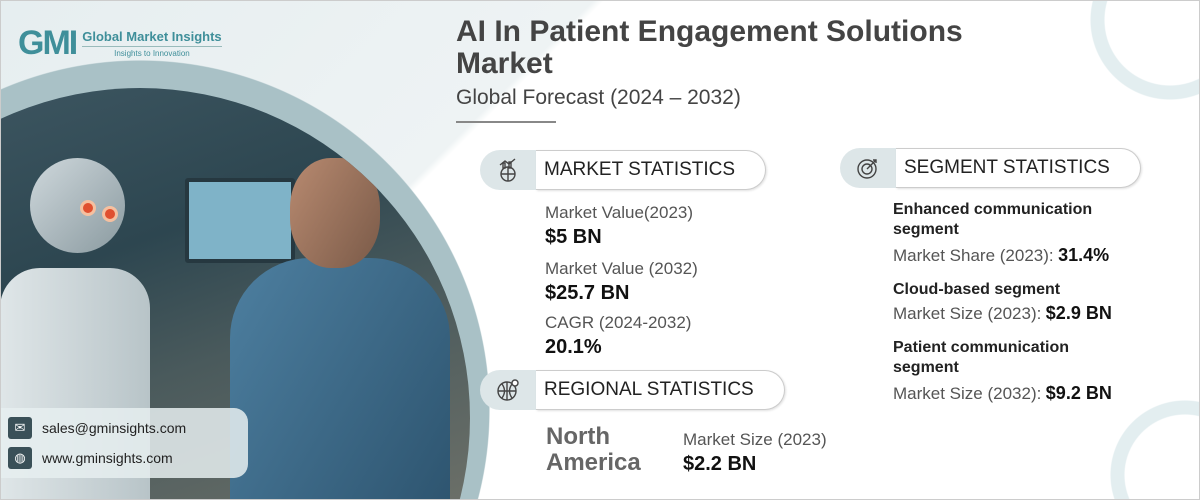 Image resolution: width=1200 pixels, height=500 pixels. What do you see at coordinates (977, 289) in the screenshot?
I see `segment-name: Cloud-based segment` at bounding box center [977, 289].